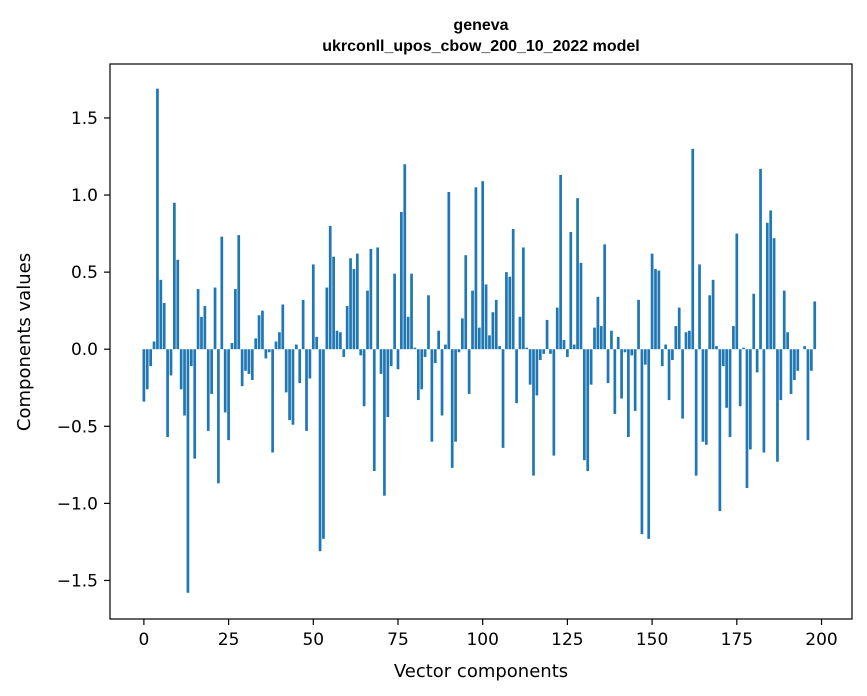 This screenshot has width=867, height=696. Describe the element at coordinates (480, 46) in the screenshot. I see `chart-subtitle: ukrconll_upos_cbow_200_10_2022 model` at that location.